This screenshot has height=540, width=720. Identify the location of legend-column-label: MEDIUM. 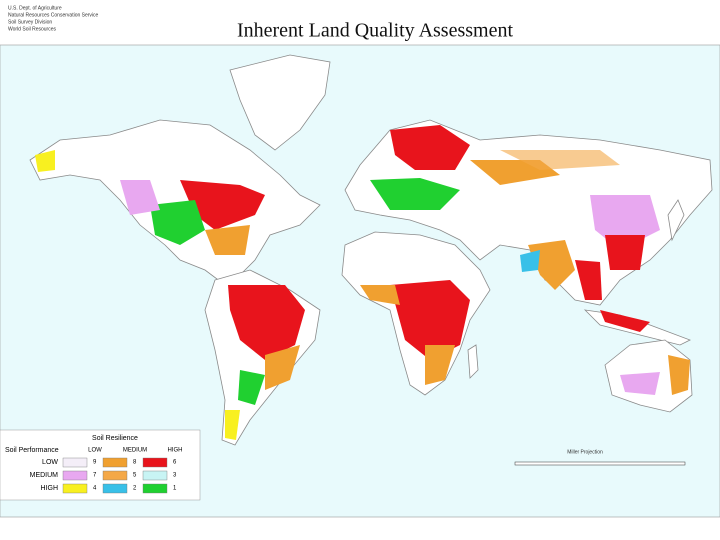
(135, 451).